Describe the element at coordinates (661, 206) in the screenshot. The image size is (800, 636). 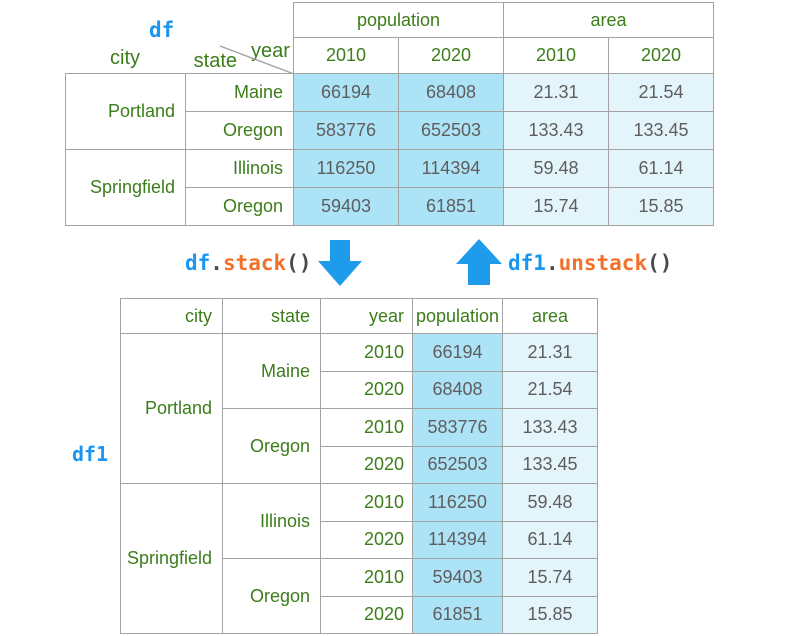
I see `value-cell: 15.85` at that location.